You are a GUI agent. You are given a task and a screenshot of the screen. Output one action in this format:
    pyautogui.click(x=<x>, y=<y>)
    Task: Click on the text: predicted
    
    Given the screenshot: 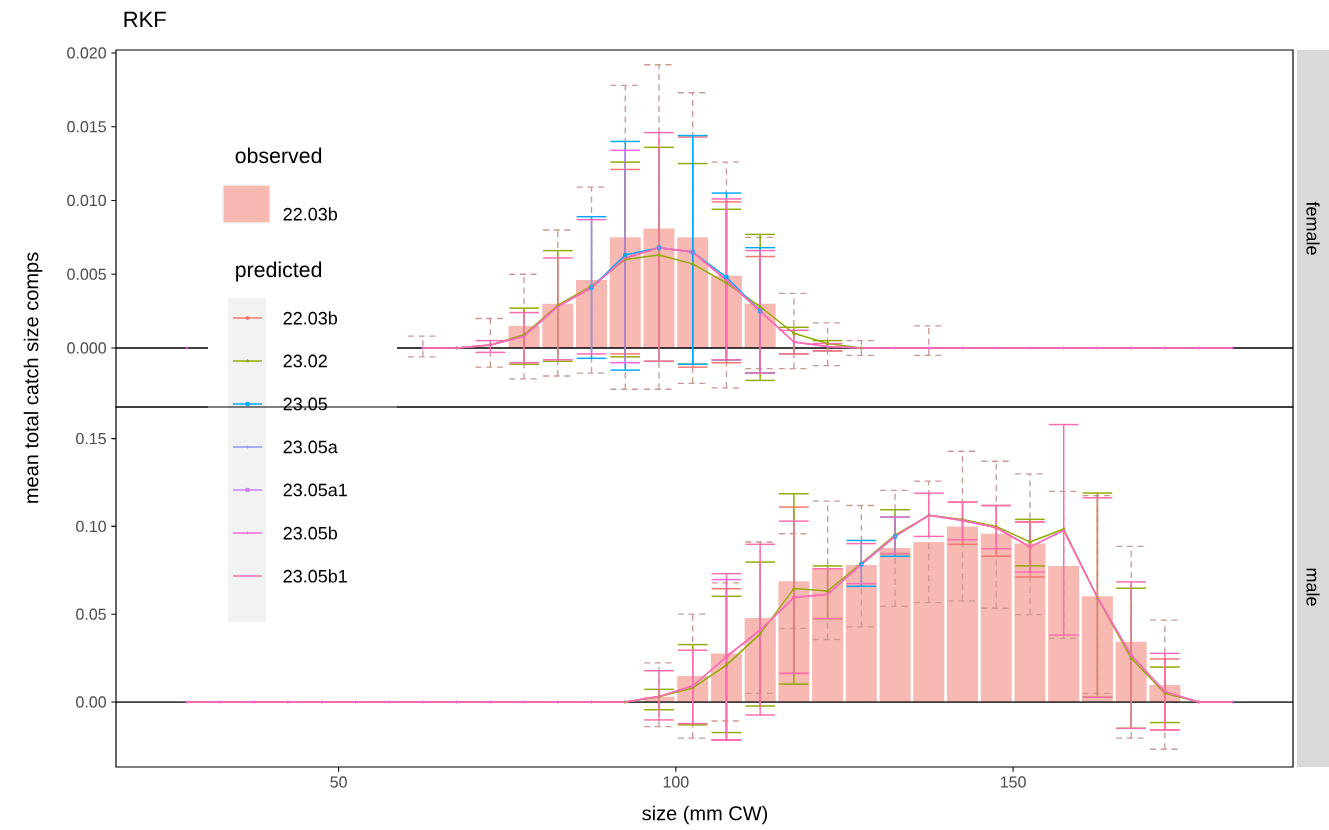 What is the action you would take?
    pyautogui.click(x=279, y=271)
    